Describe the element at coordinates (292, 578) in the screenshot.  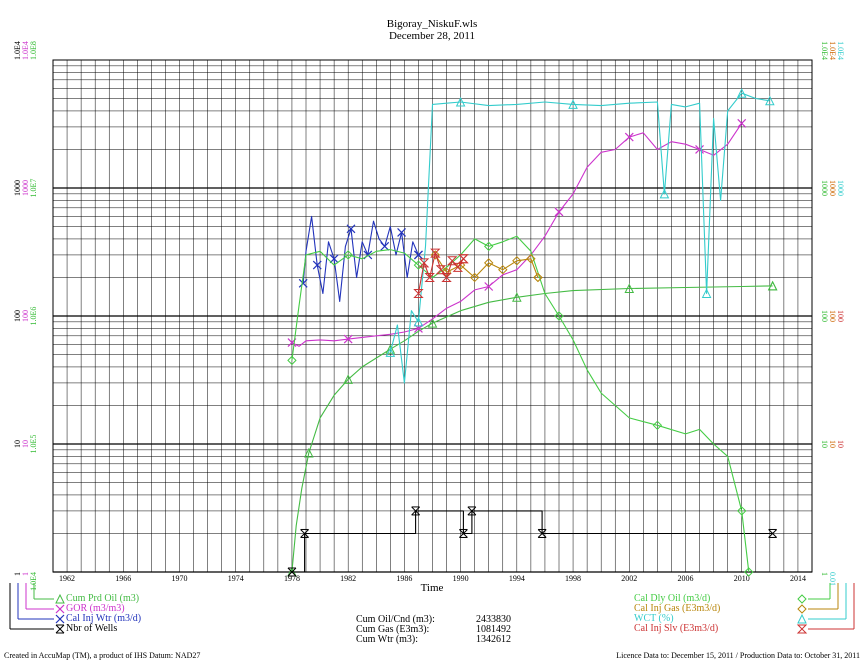
I see `x-tick-label: 1978` at that location.